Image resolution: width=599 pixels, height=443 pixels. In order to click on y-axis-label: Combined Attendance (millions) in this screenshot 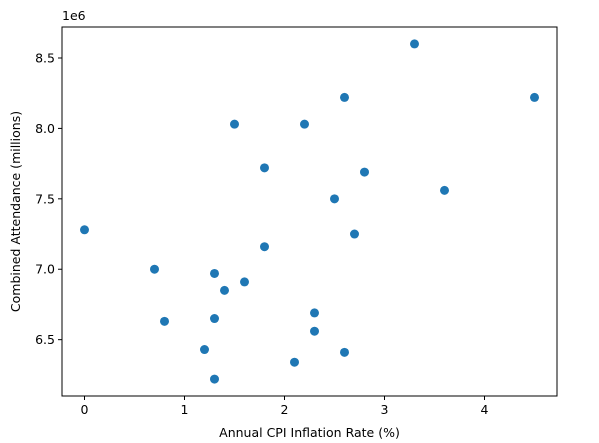, I will do `click(15, 211)`.